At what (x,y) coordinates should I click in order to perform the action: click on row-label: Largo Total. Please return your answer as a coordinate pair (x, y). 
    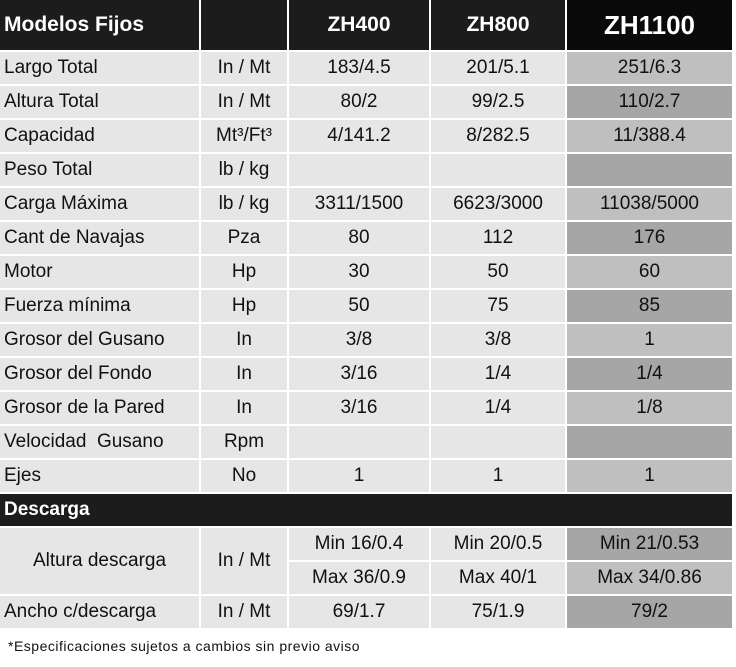
    Looking at the image, I should click on (99, 68).